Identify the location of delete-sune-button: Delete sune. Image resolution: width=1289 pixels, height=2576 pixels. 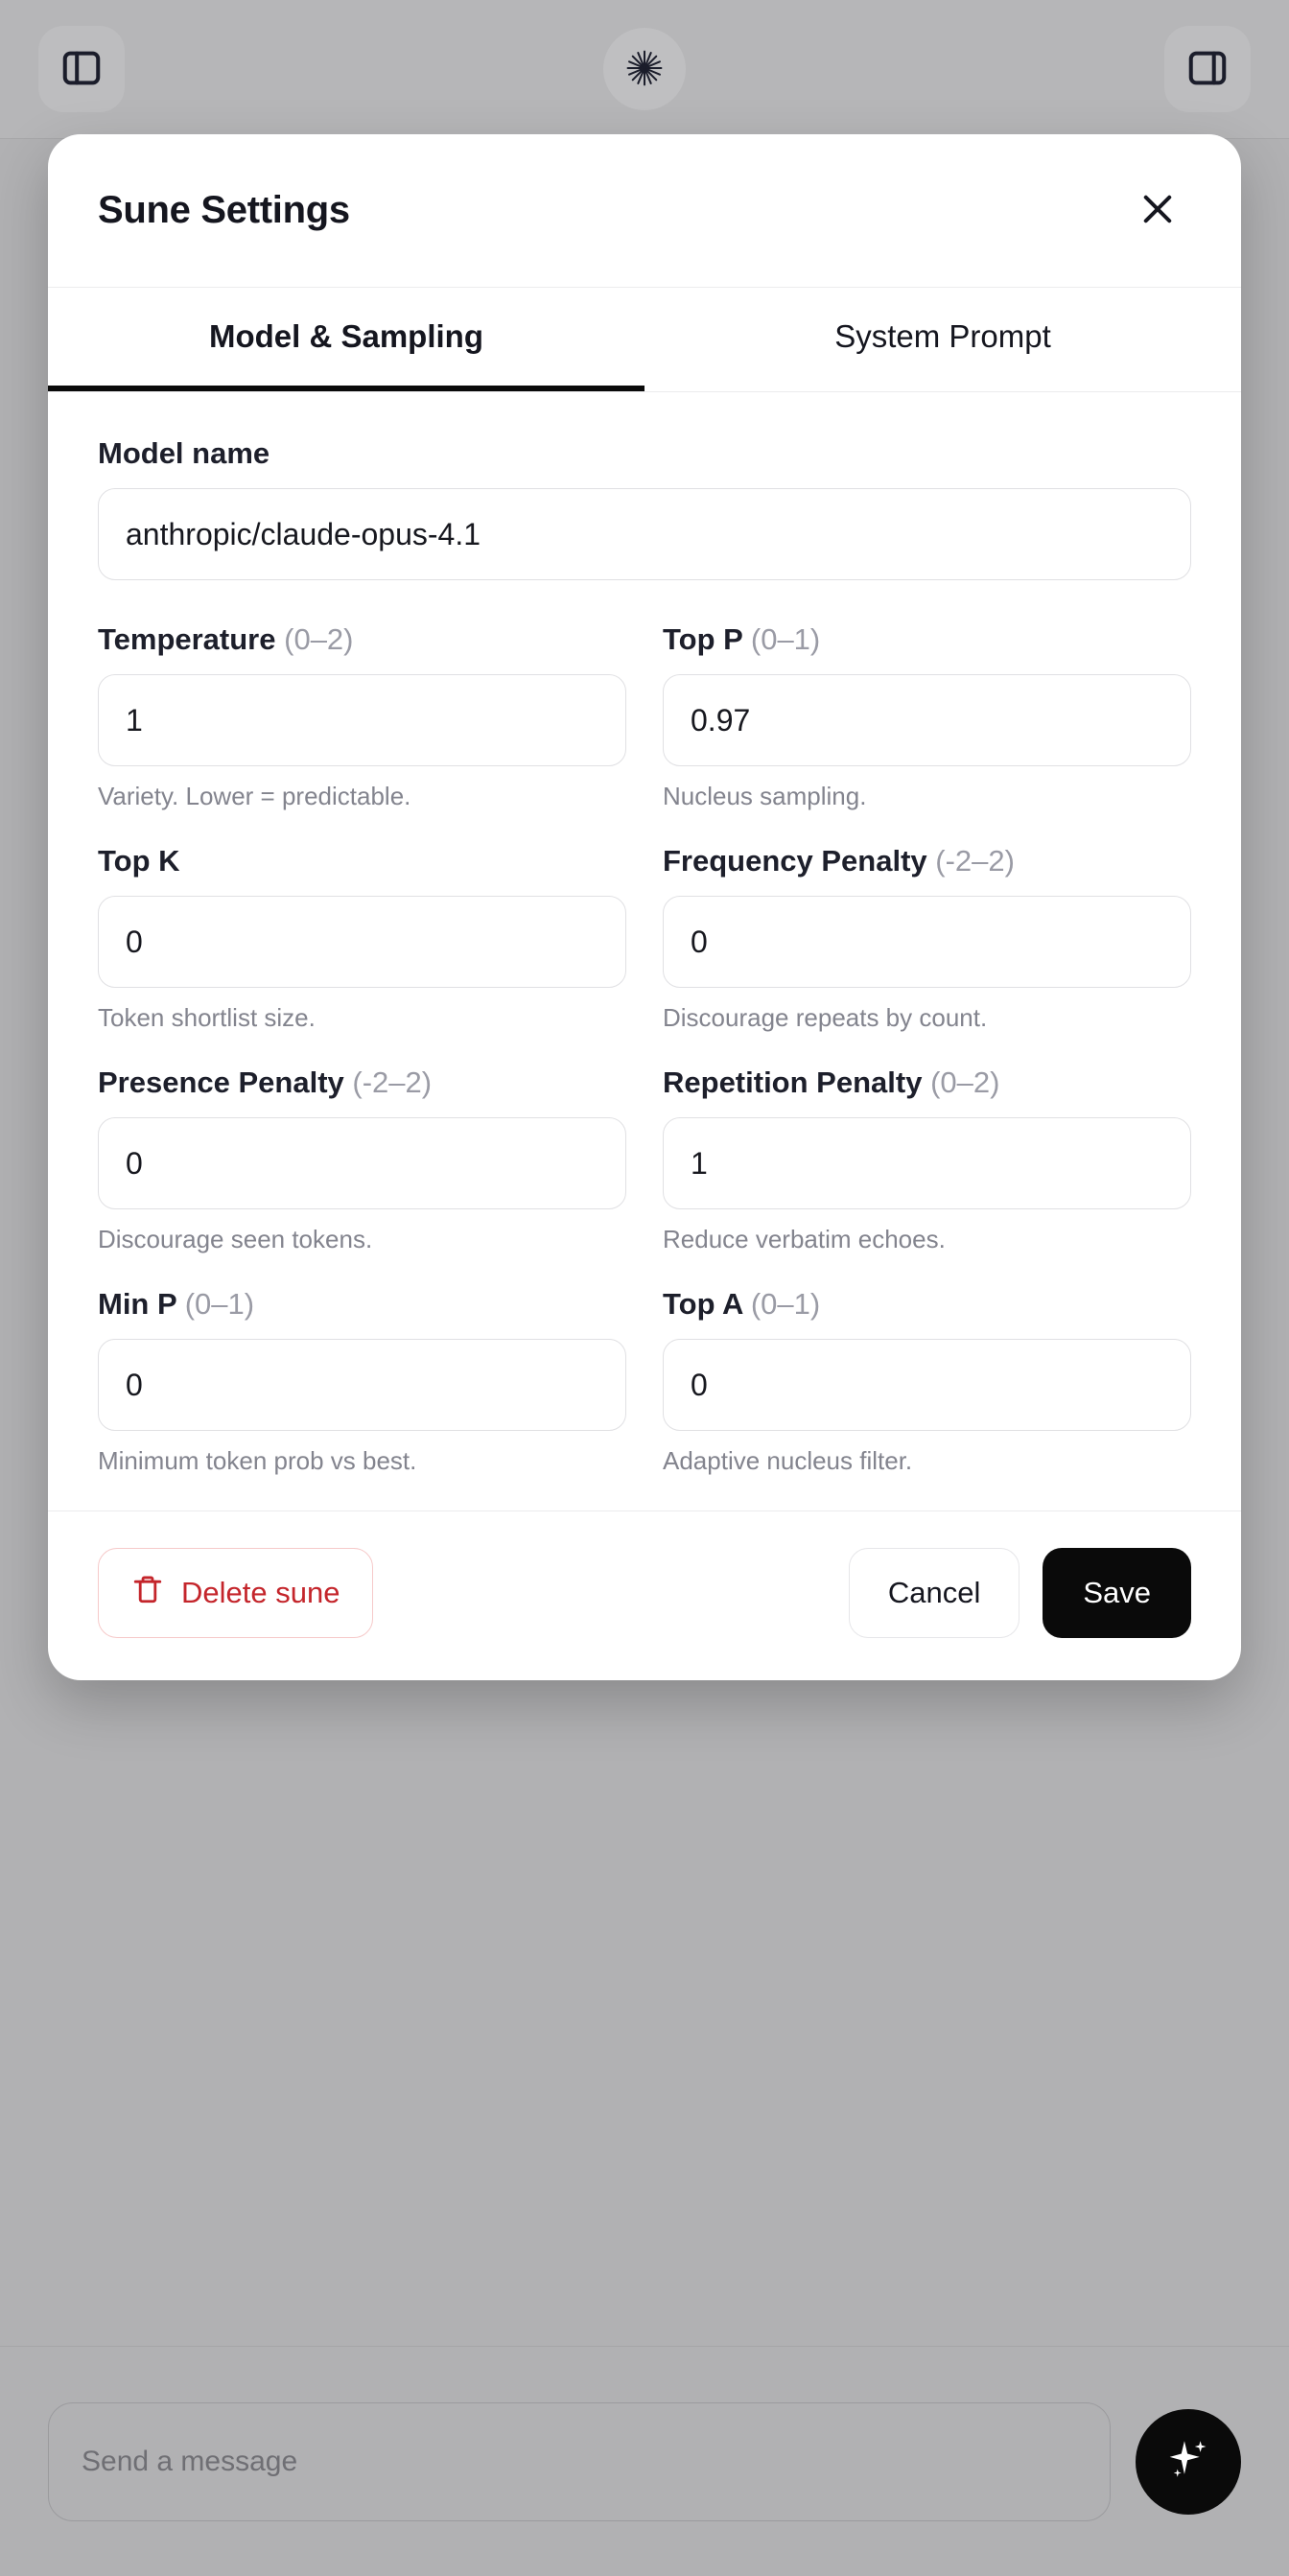
(236, 1593).